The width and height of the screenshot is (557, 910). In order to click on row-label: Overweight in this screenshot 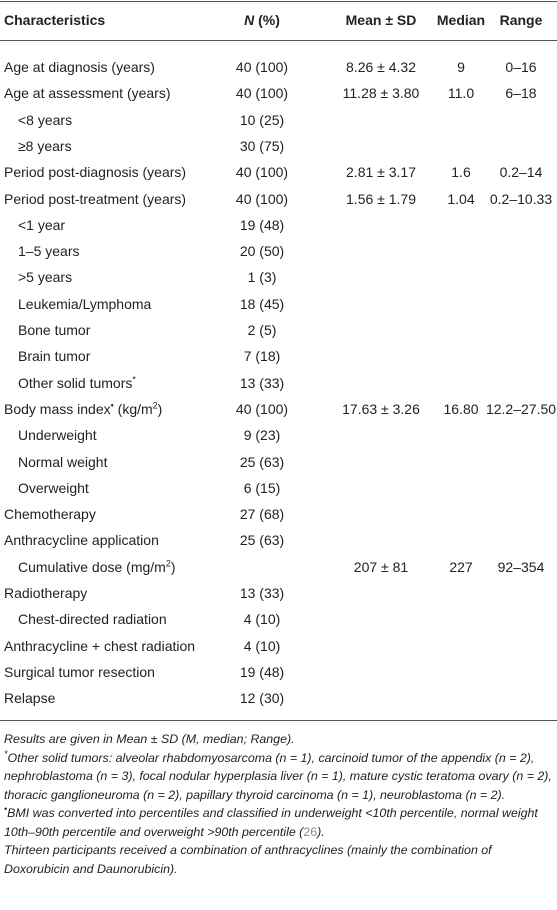, I will do `click(53, 487)`.